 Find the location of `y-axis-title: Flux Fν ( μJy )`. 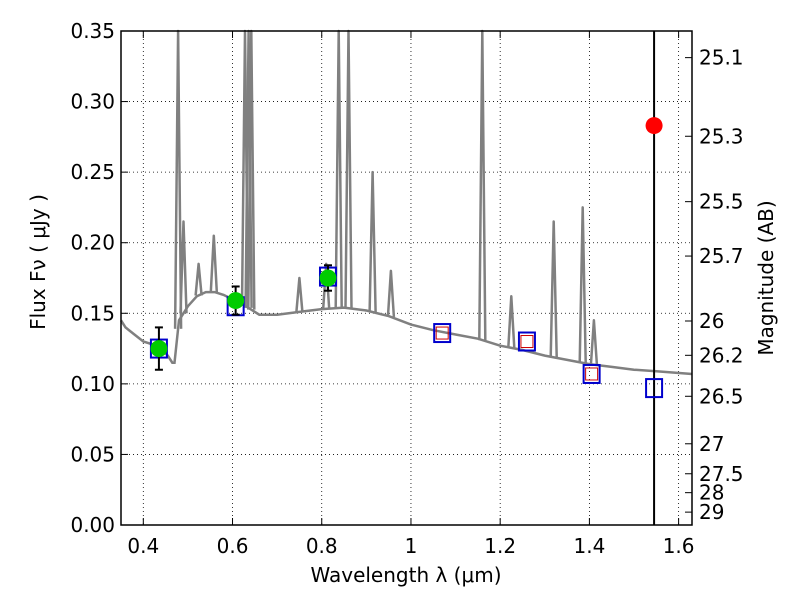

y-axis-title: Flux Fν ( μJy ) is located at coordinates (38, 262).